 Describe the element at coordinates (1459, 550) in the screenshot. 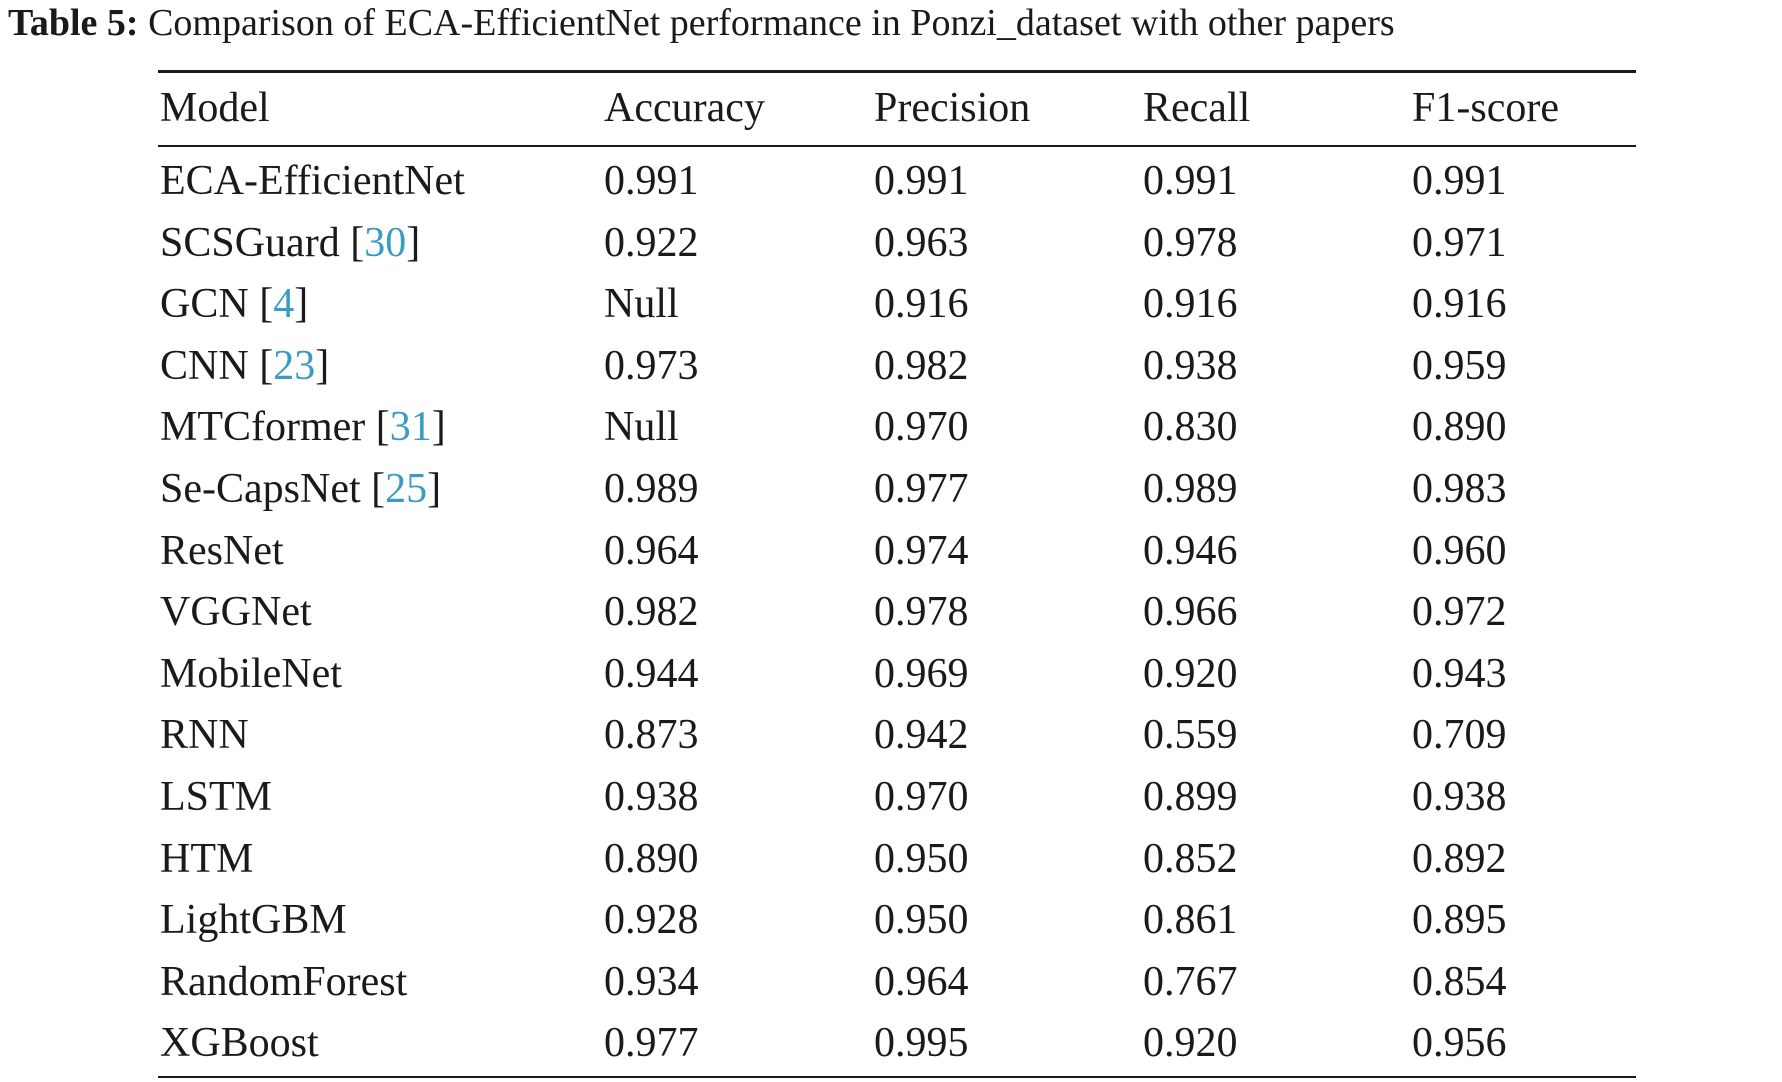

I see `cell-f1-score: 0.960` at that location.